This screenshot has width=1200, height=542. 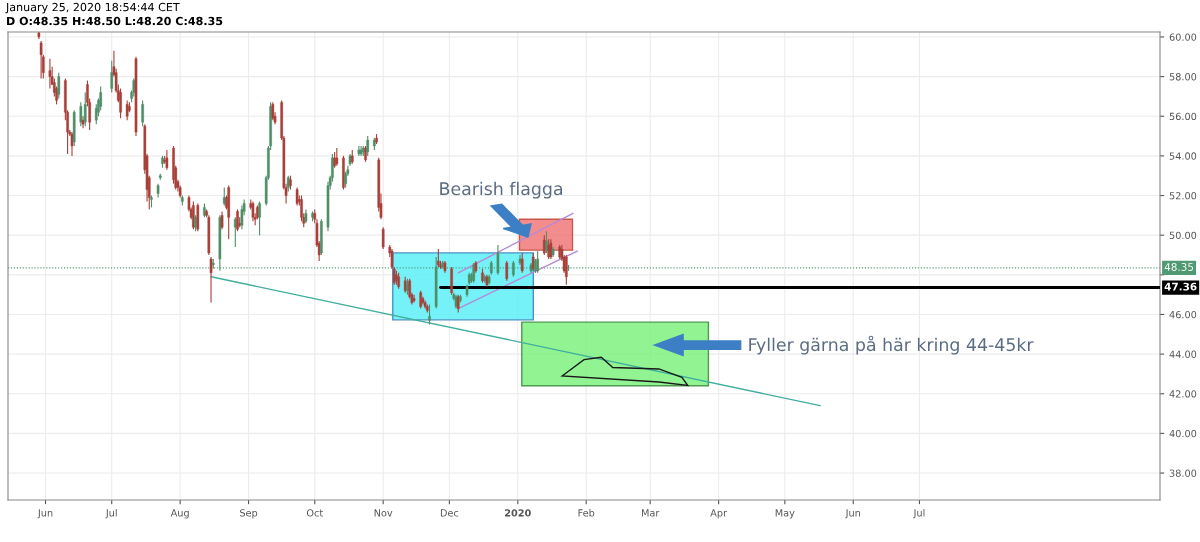 I want to click on y-tick-label: 52.00, so click(x=1183, y=196).